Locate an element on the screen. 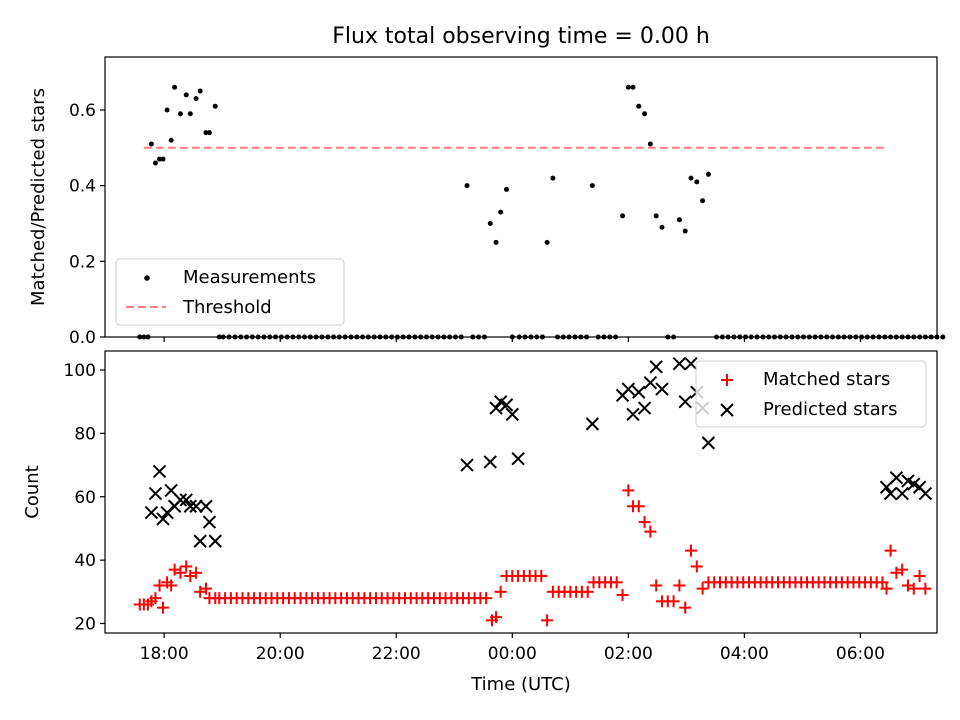 This screenshot has width=960, height=720. y-tick-label: 80 is located at coordinates (85, 434).